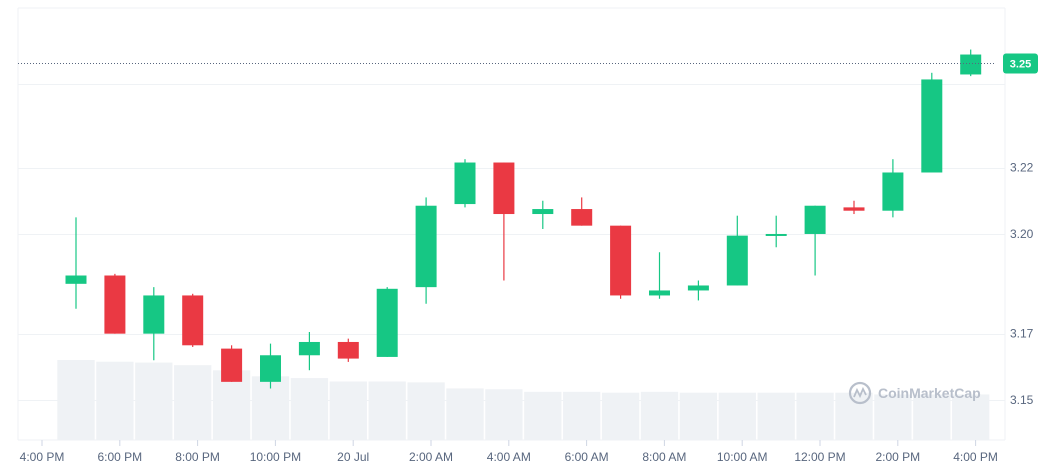  I want to click on x-tick-label: 4:00 AM, so click(509, 457).